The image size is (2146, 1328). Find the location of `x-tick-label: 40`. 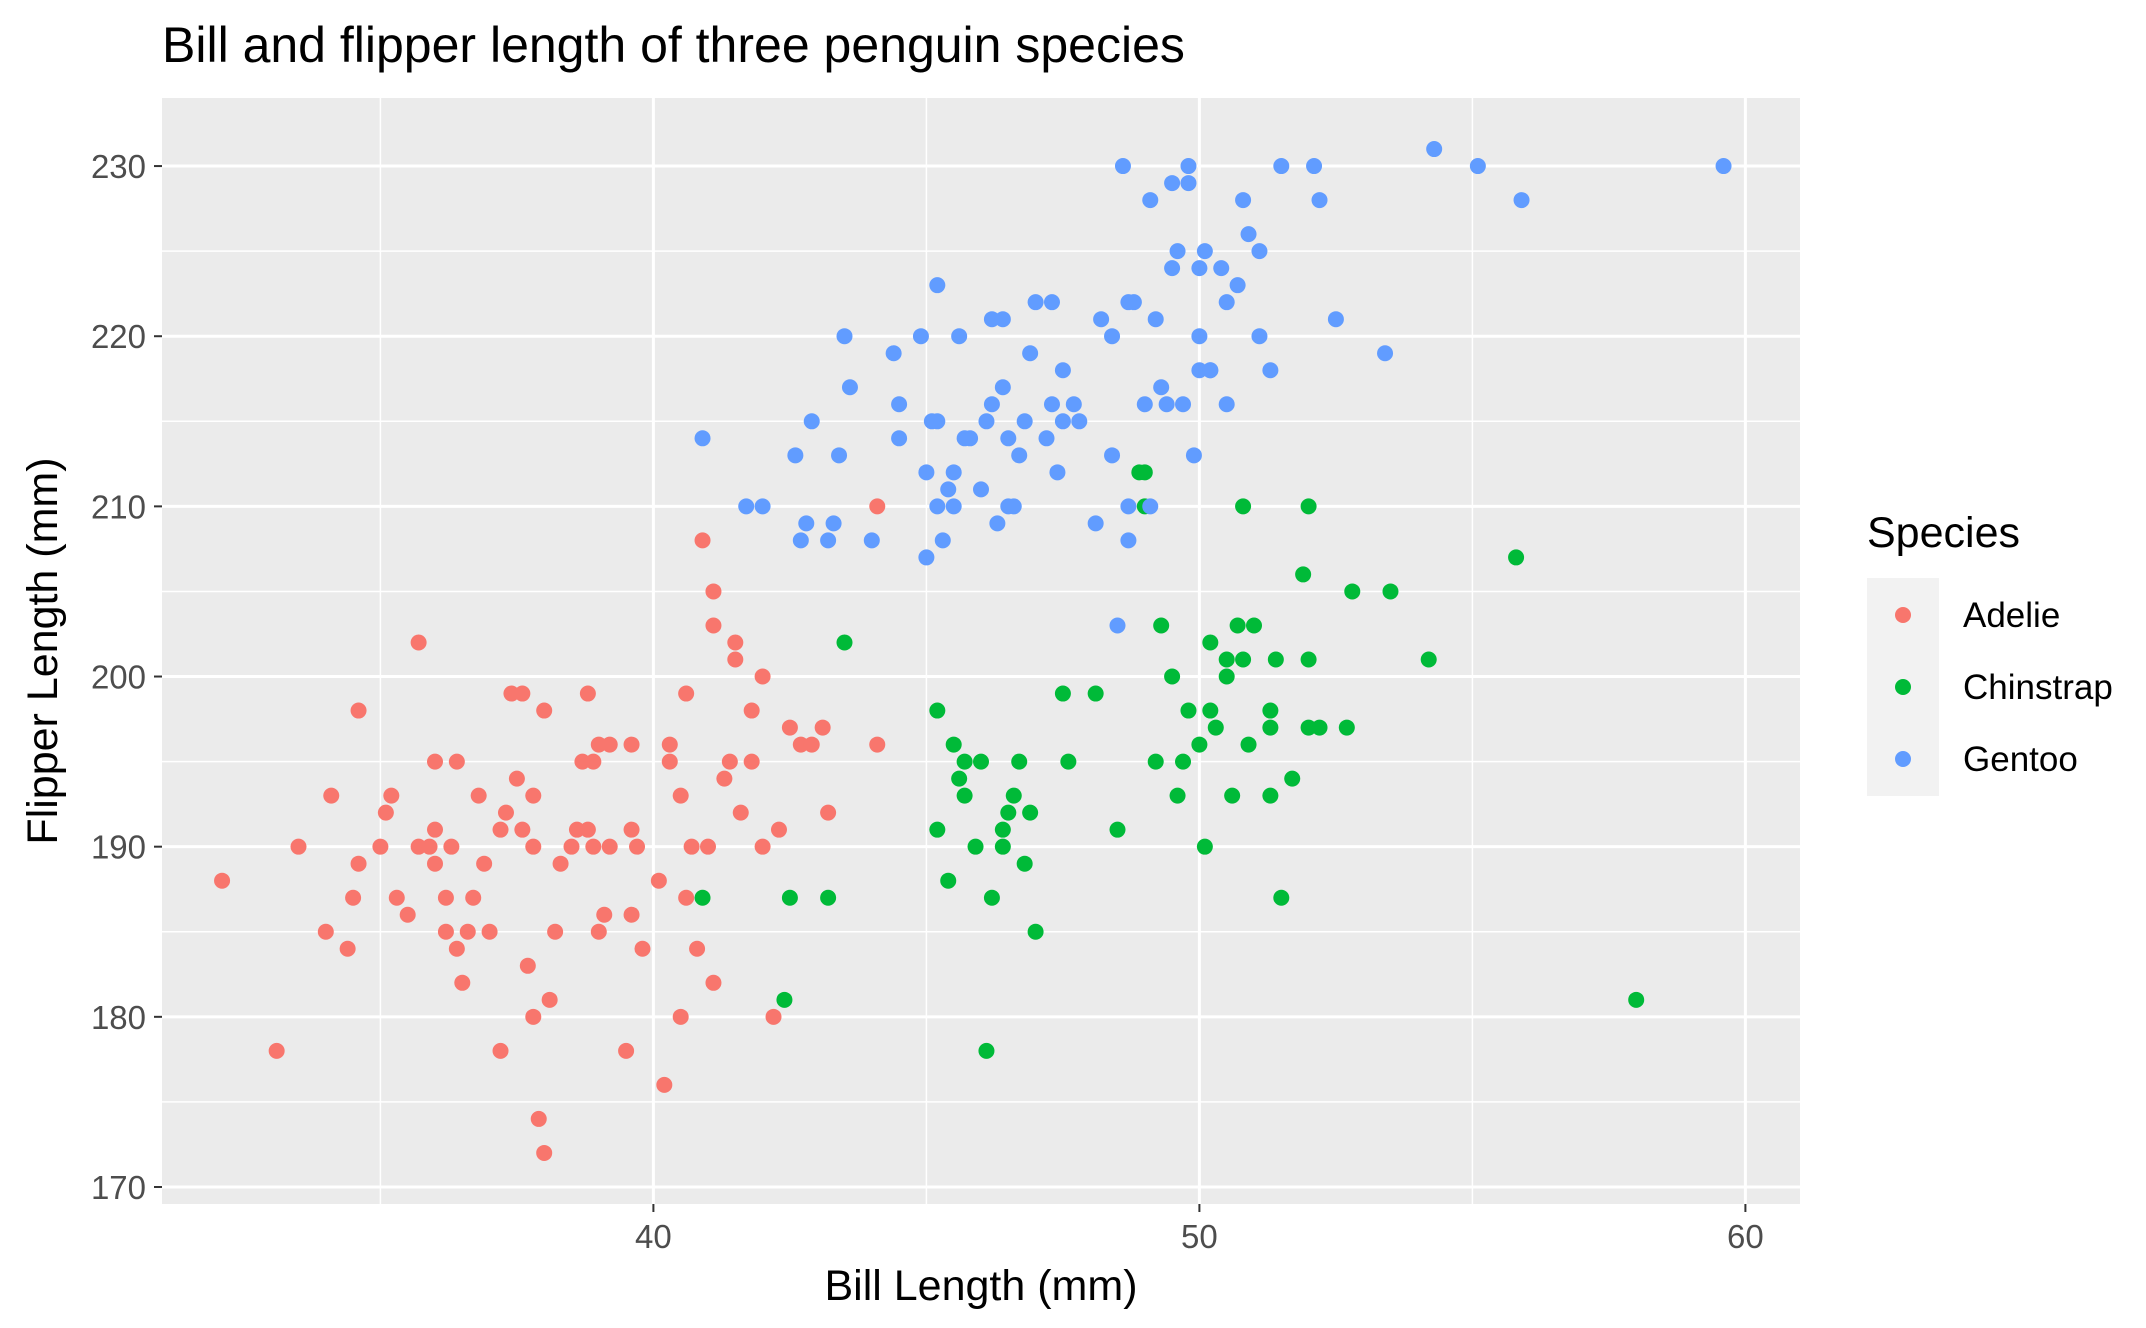

x-tick-label: 40 is located at coordinates (653, 1236).